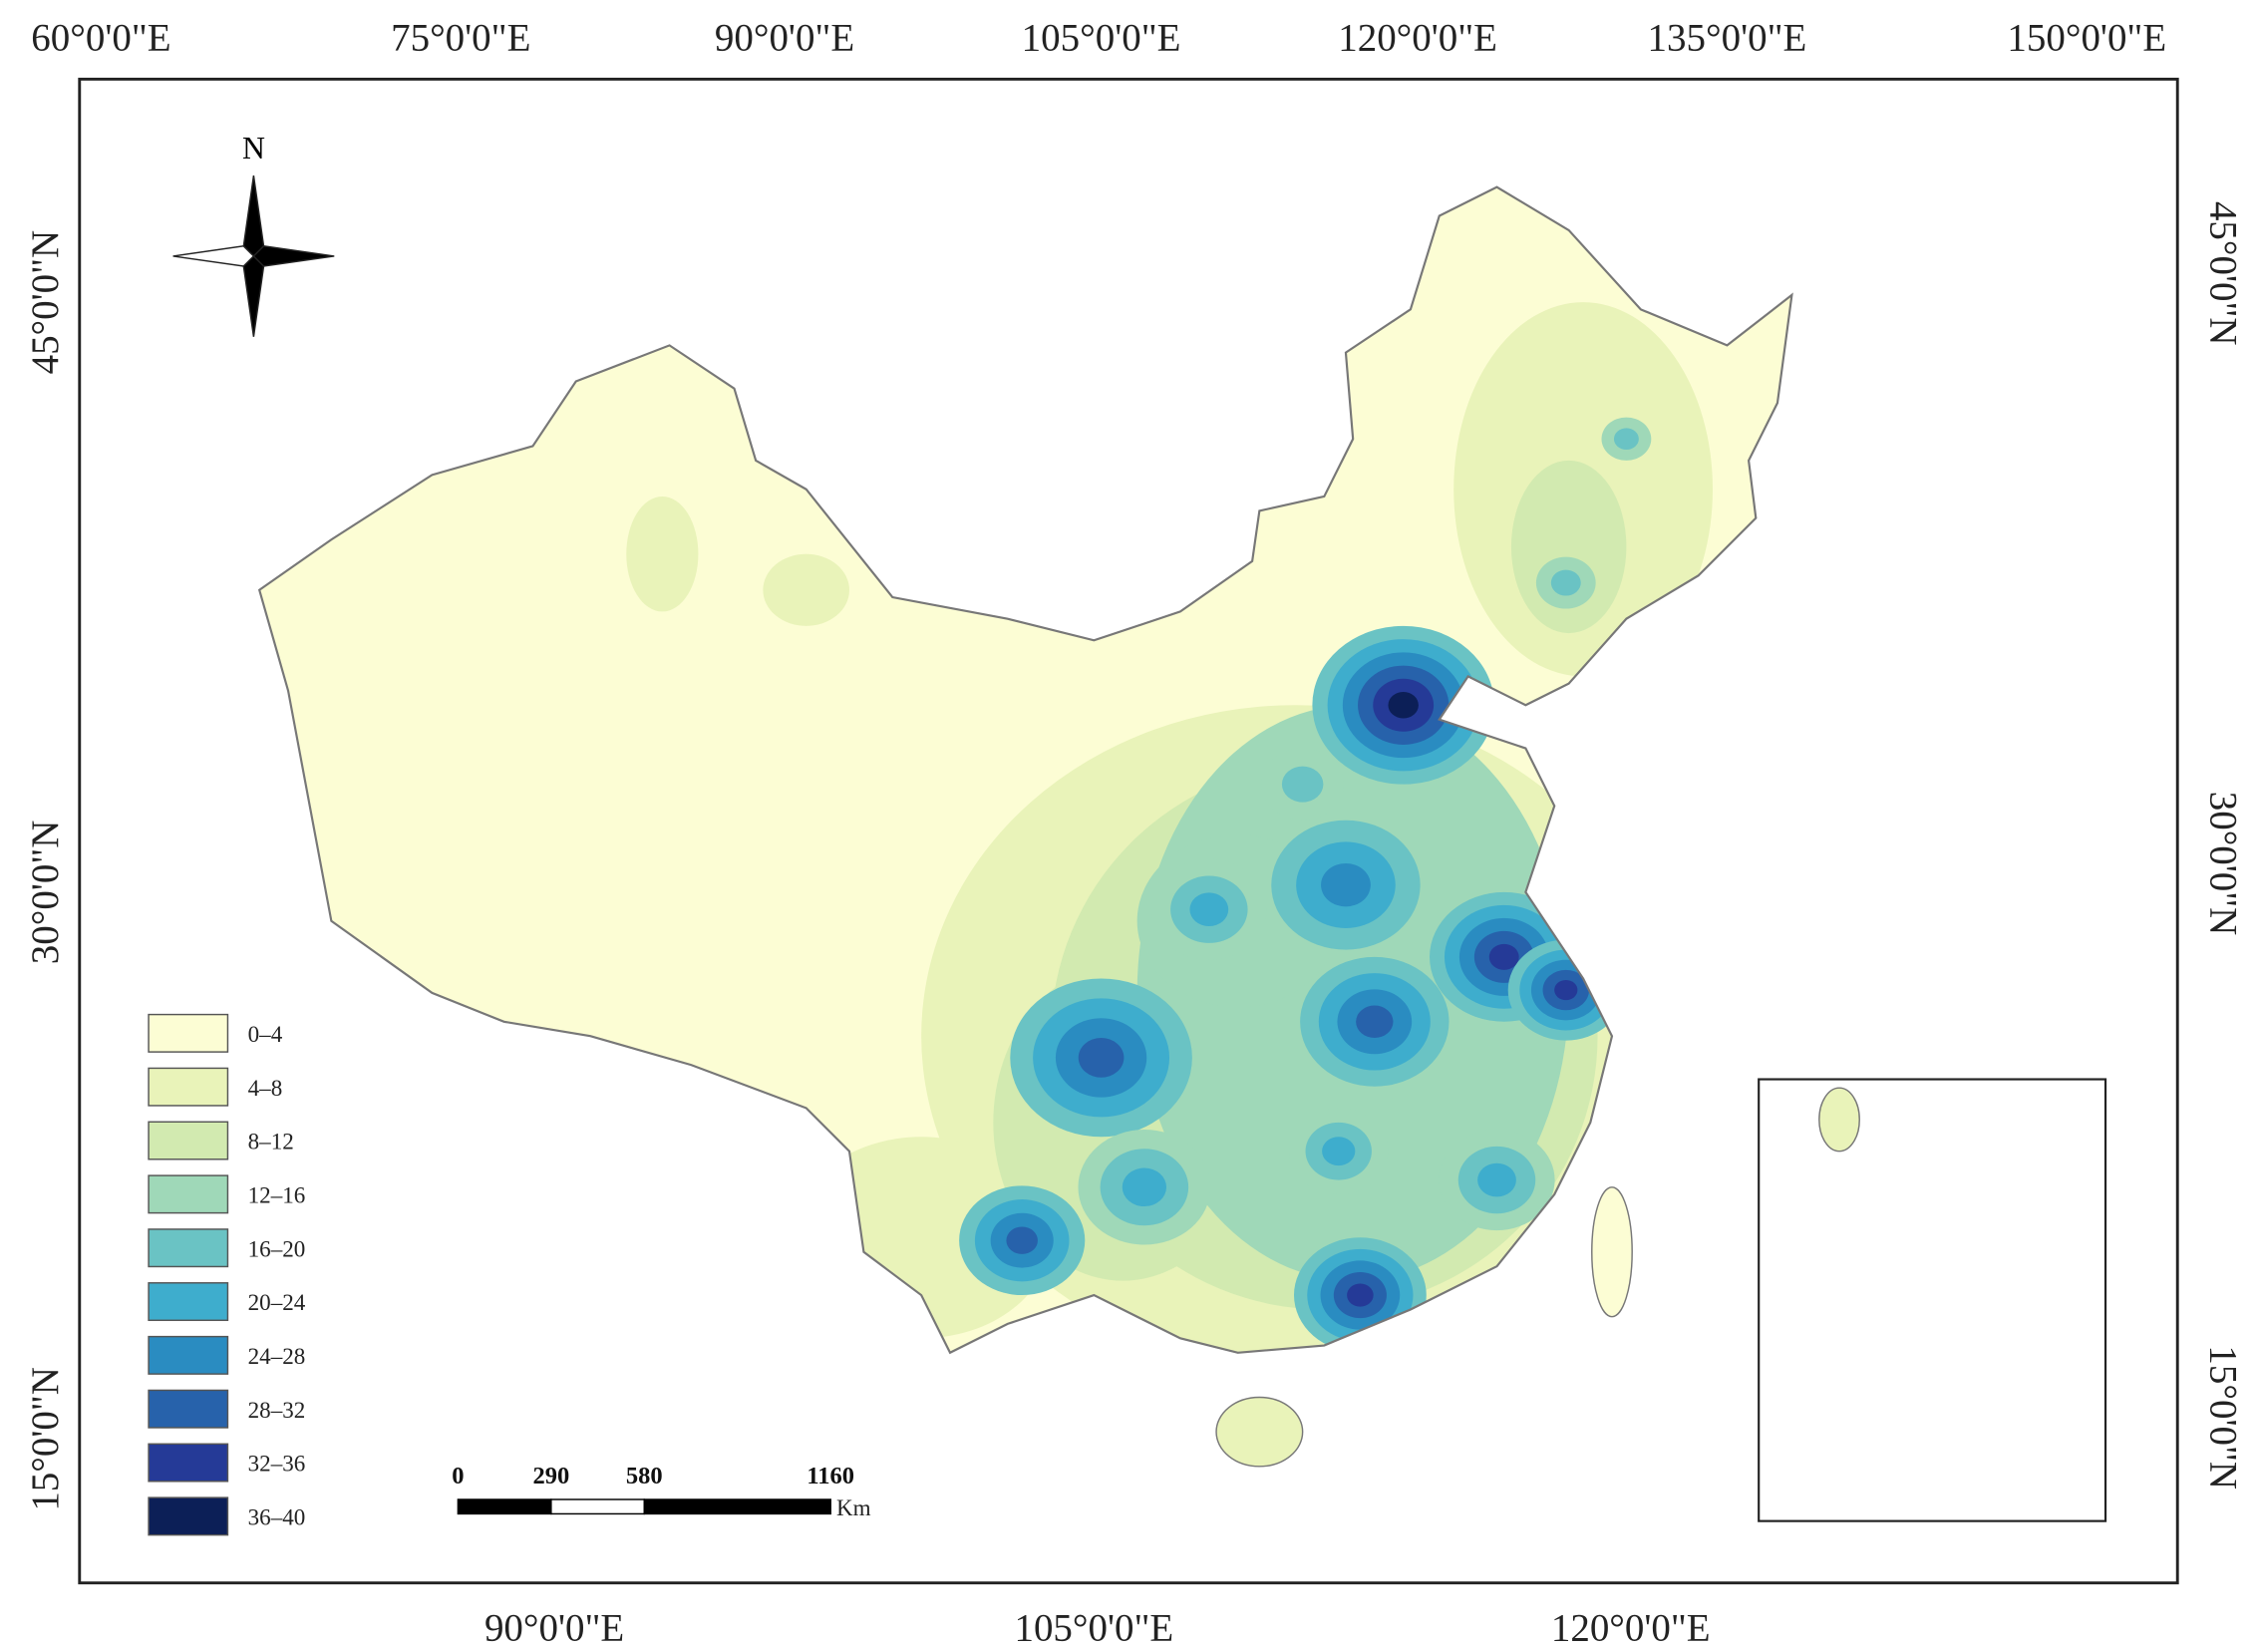 The width and height of the screenshot is (2257, 1652). What do you see at coordinates (1417, 38) in the screenshot?
I see `top-coordinate-label: 120°0'0"E` at bounding box center [1417, 38].